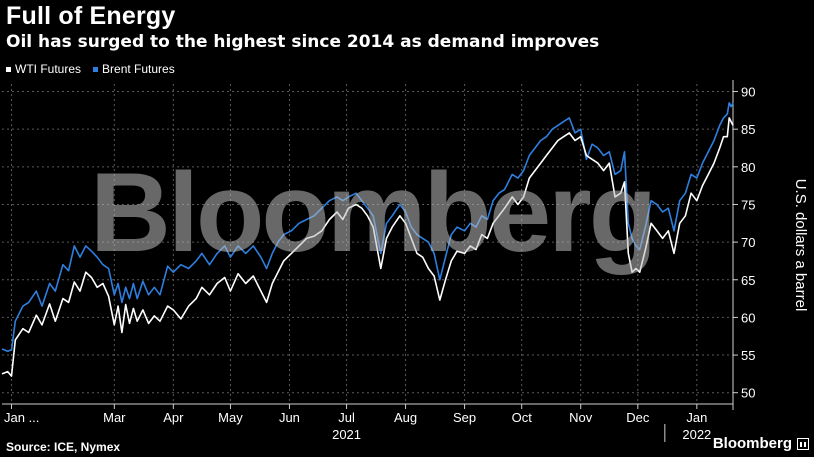 The image size is (814, 457). I want to click on chart-title: Full of Energy, so click(91, 16).